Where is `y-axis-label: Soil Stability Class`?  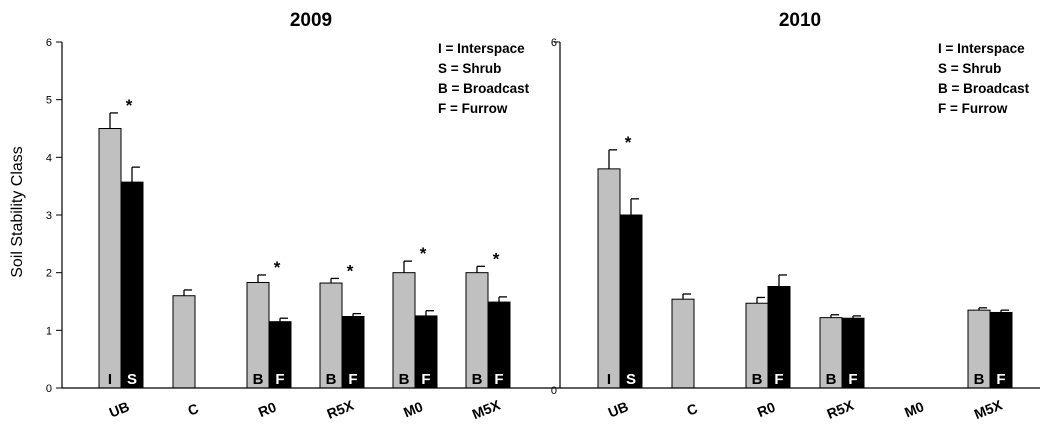
y-axis-label: Soil Stability Class is located at coordinates (17, 212).